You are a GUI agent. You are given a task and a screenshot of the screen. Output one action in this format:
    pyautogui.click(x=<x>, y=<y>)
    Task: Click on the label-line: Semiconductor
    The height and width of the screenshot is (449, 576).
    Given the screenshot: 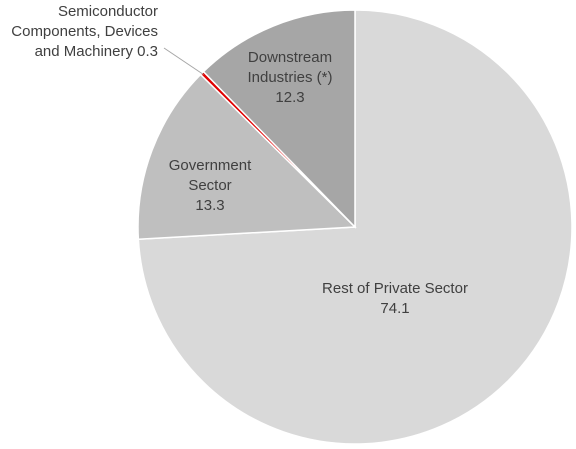 What is the action you would take?
    pyautogui.click(x=108, y=11)
    